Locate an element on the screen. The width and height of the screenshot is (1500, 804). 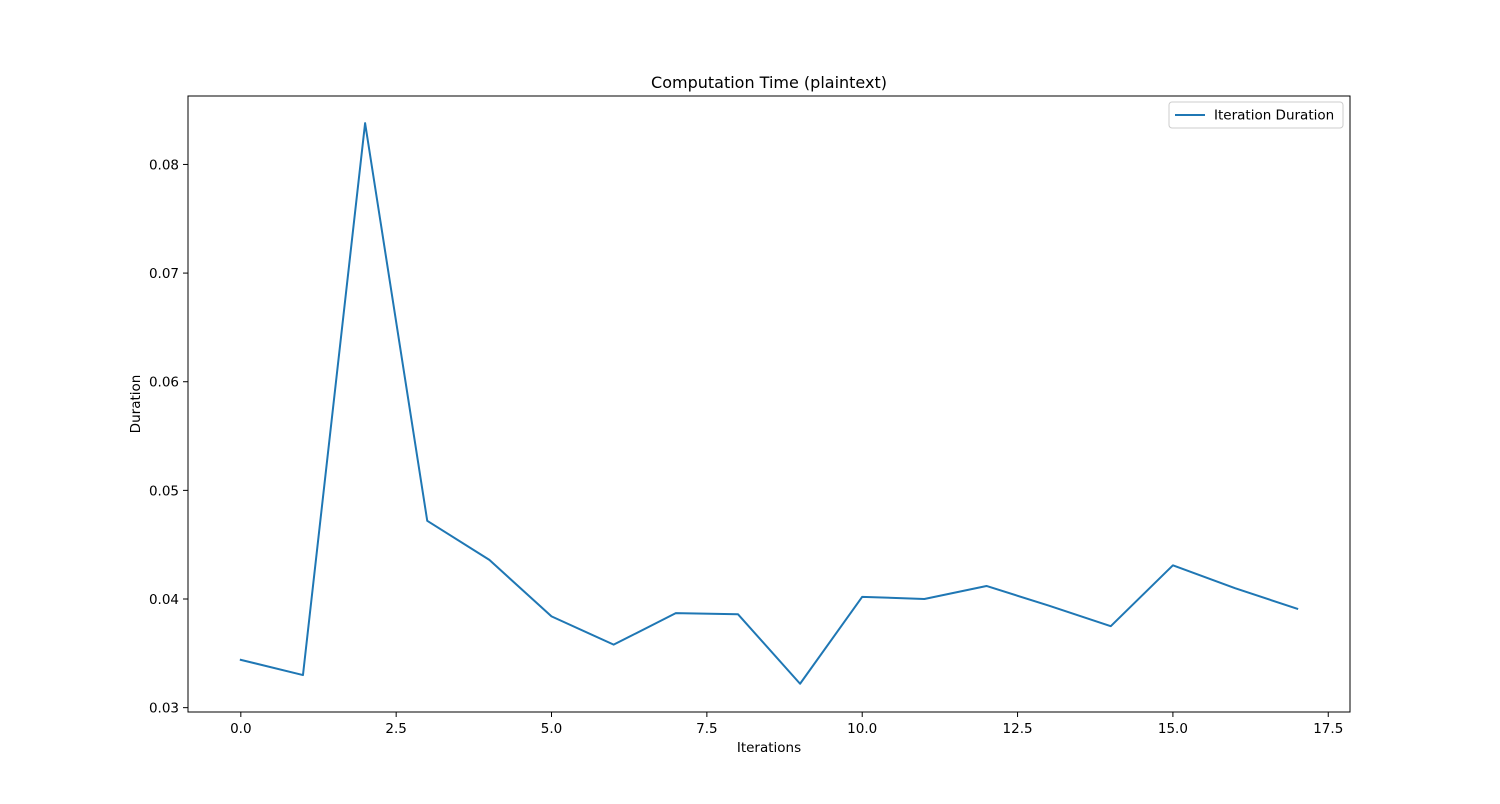
y-tick-label: 0.05 is located at coordinates (164, 491).